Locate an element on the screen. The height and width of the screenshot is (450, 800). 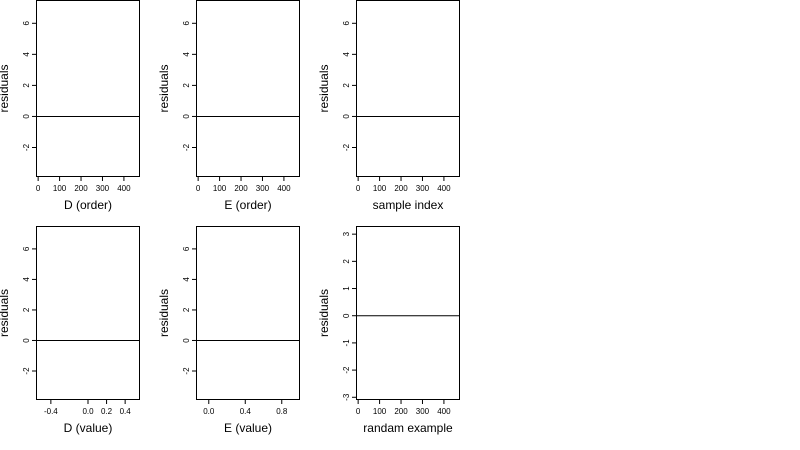
y-tick-label: -1 is located at coordinates (346, 343).